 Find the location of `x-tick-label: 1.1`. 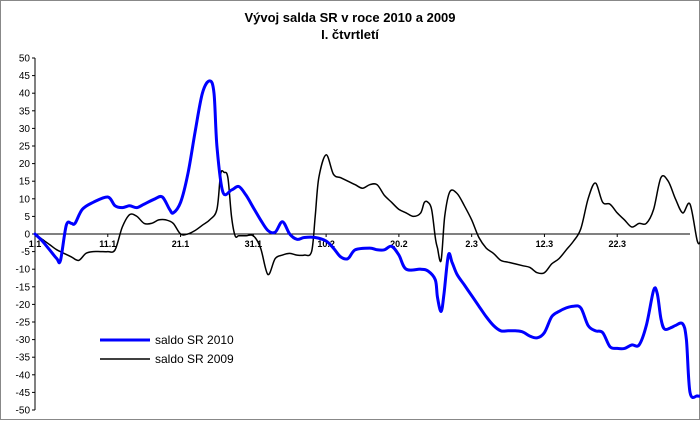

x-tick-label: 1.1 is located at coordinates (35, 244).